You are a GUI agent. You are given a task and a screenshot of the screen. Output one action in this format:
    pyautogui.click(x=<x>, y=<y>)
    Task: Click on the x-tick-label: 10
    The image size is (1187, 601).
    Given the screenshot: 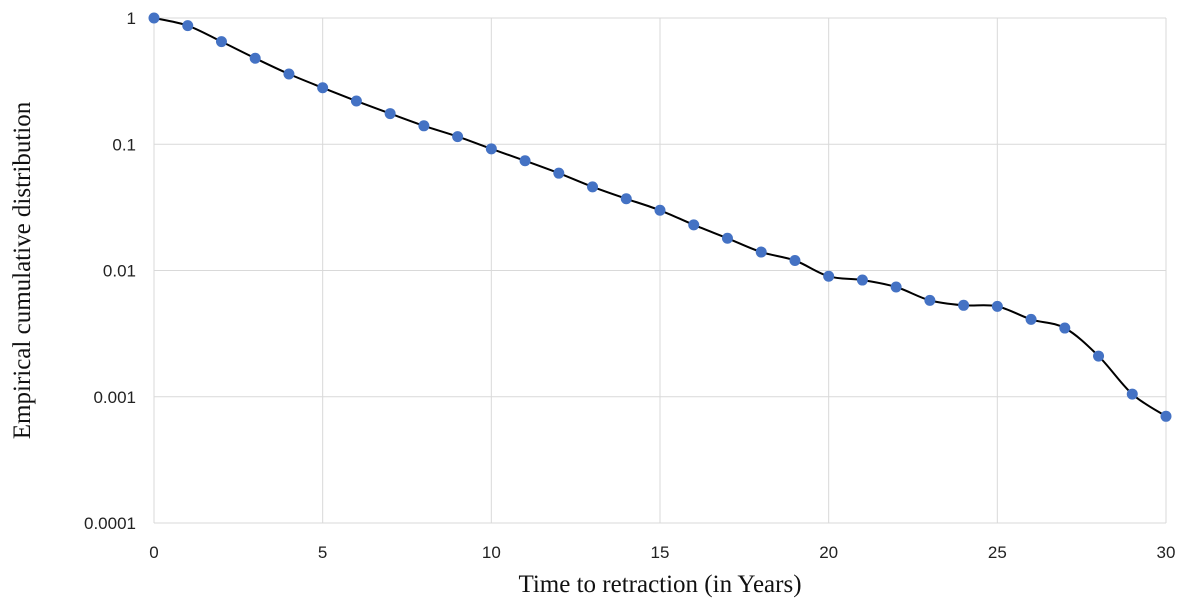 What is the action you would take?
    pyautogui.click(x=491, y=552)
    